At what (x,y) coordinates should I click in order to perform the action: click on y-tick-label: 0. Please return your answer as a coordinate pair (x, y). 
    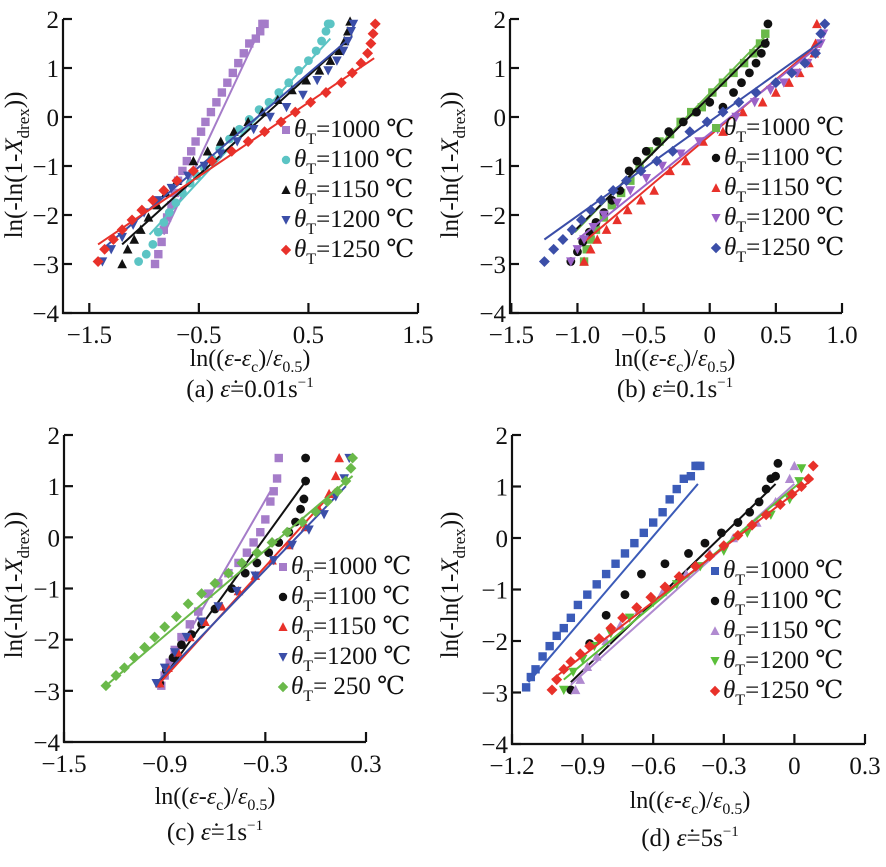
    Looking at the image, I should click on (502, 539).